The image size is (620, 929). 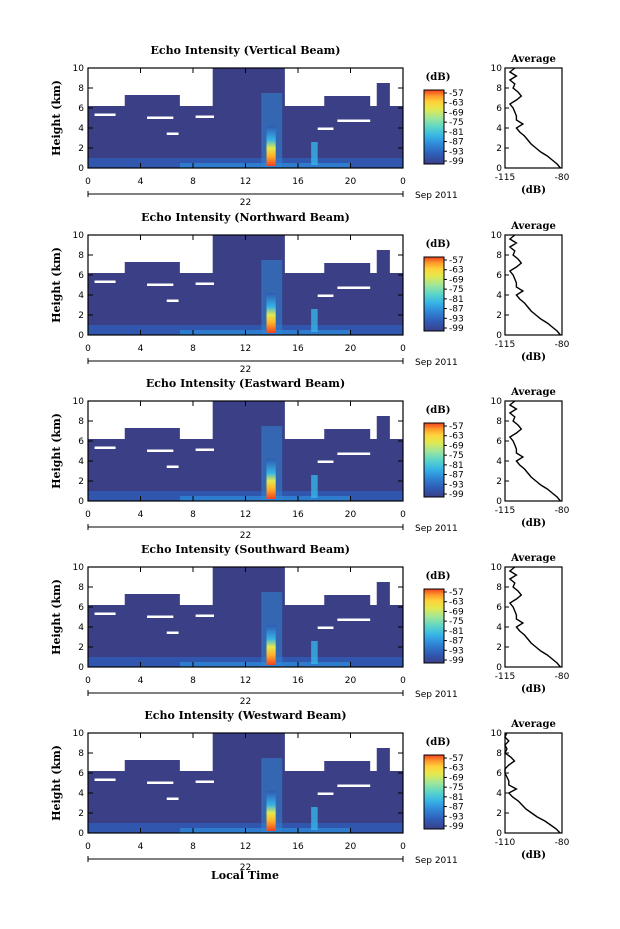 What do you see at coordinates (79, 734) in the screenshot?
I see `y-tick-label: 10` at bounding box center [79, 734].